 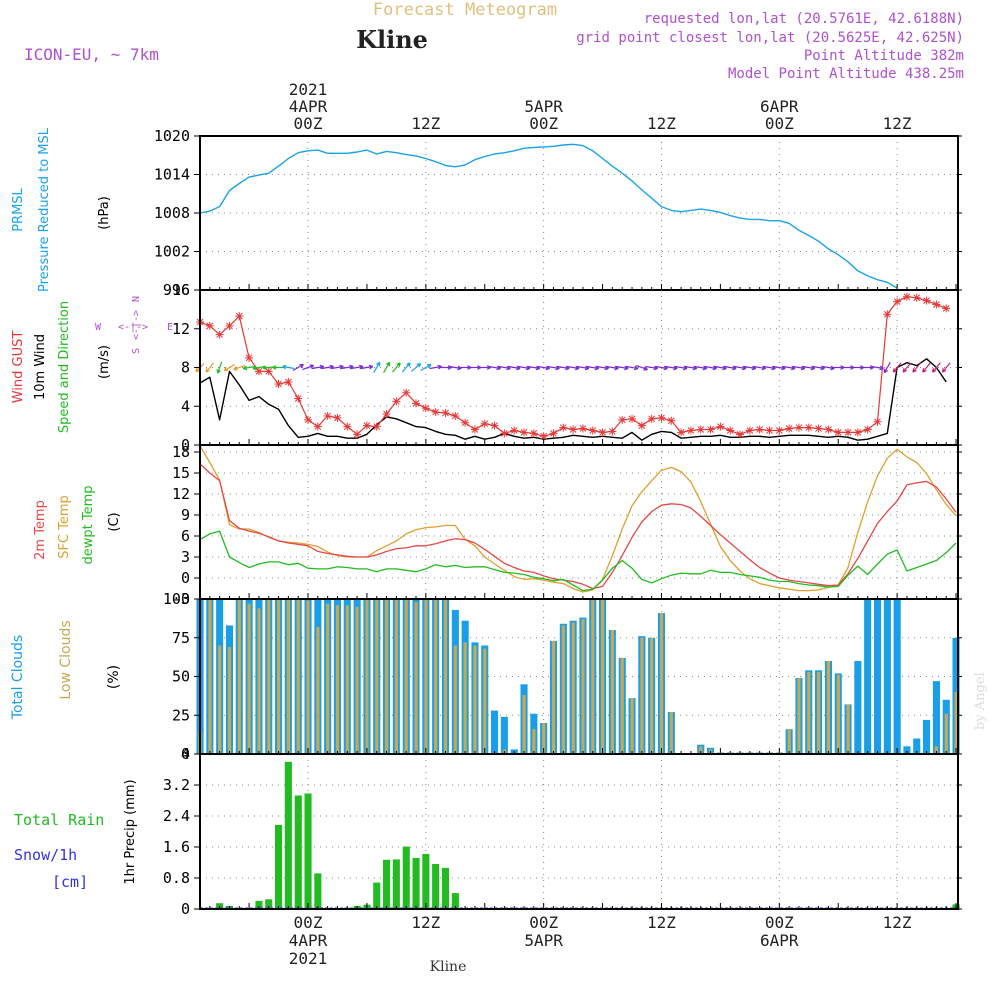 What do you see at coordinates (18, 677) in the screenshot?
I see `clouds-label-total: Total Clouds` at bounding box center [18, 677].